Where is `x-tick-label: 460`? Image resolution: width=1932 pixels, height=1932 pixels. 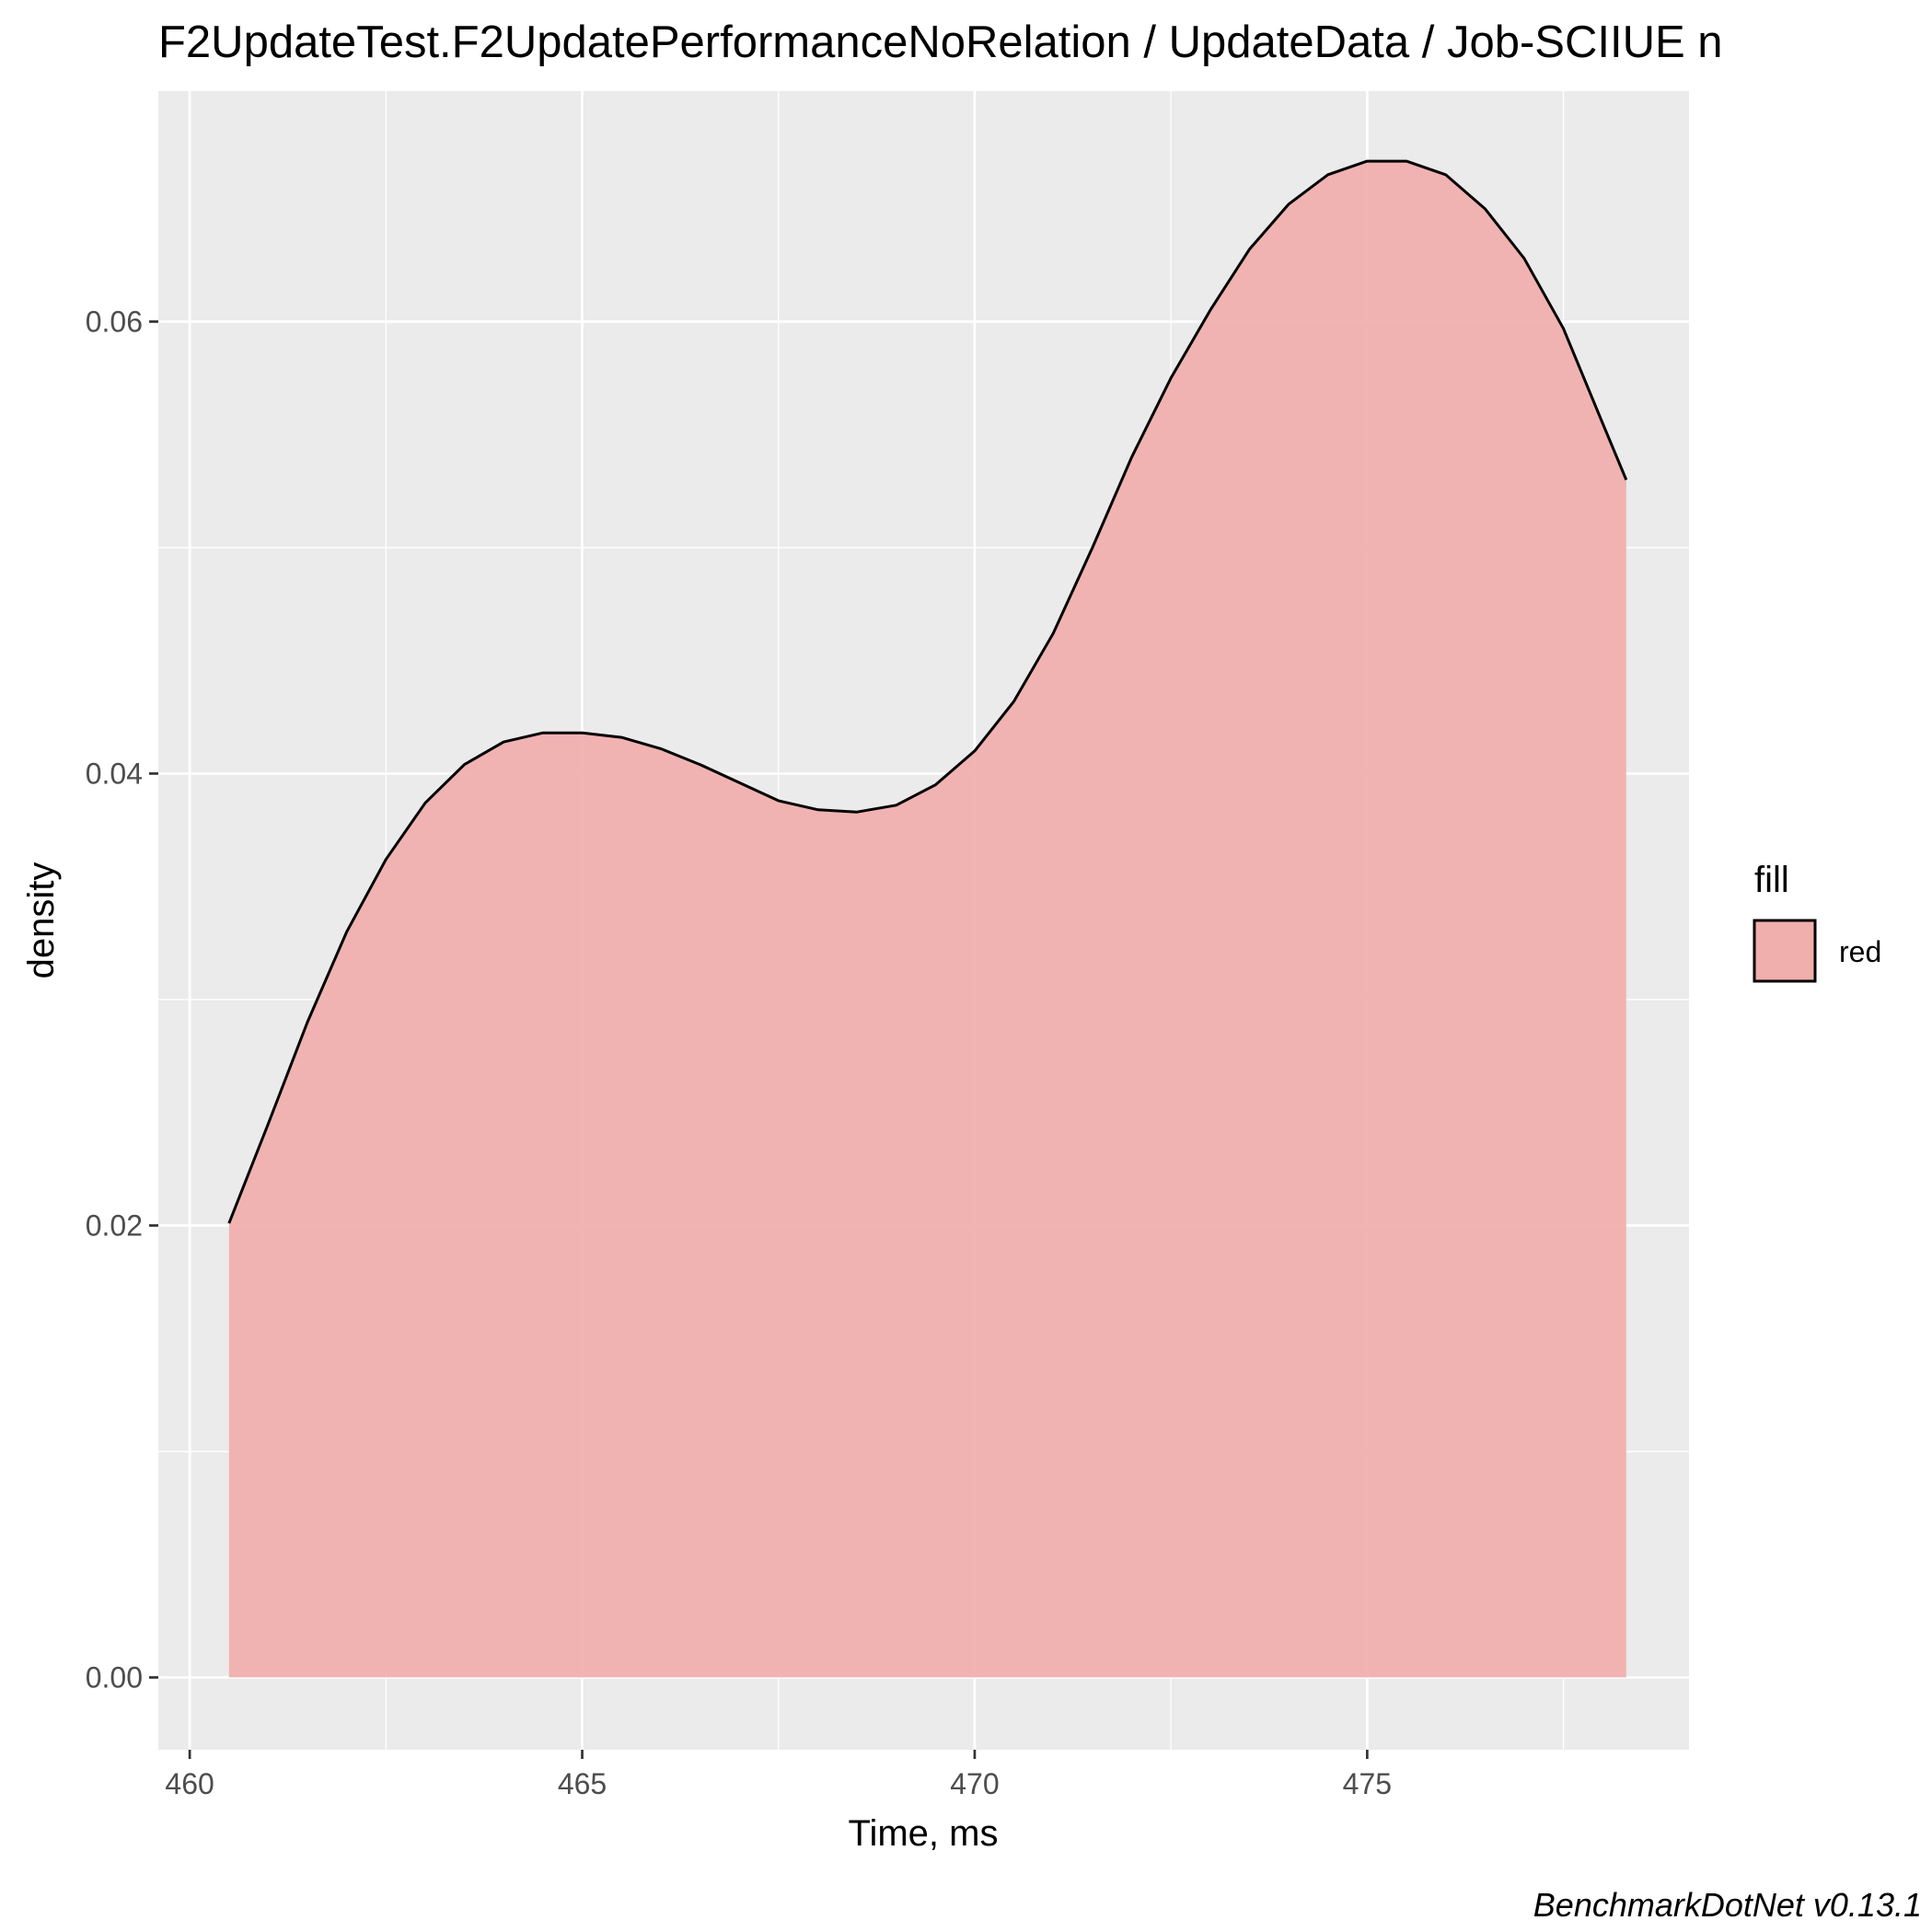
x-tick-label: 460 is located at coordinates (190, 1784).